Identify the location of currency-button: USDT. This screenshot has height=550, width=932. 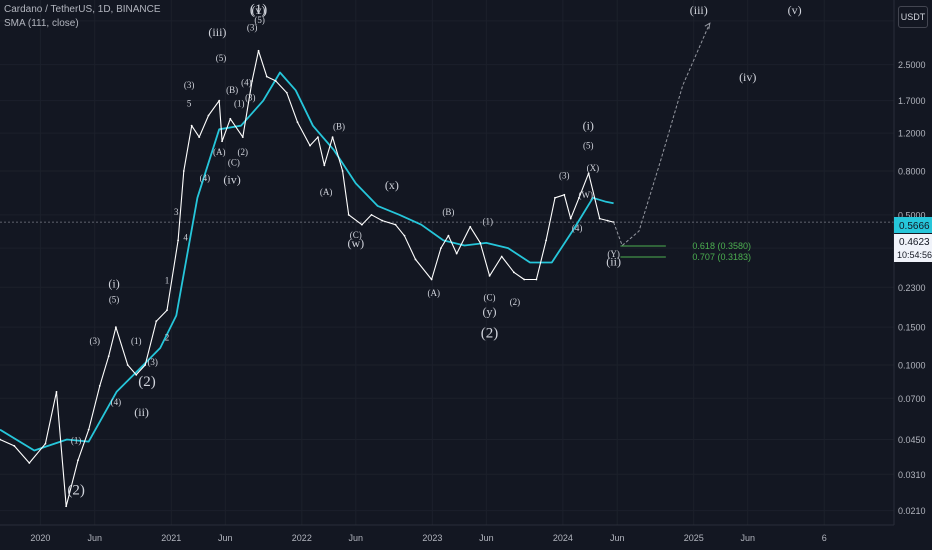
(913, 17).